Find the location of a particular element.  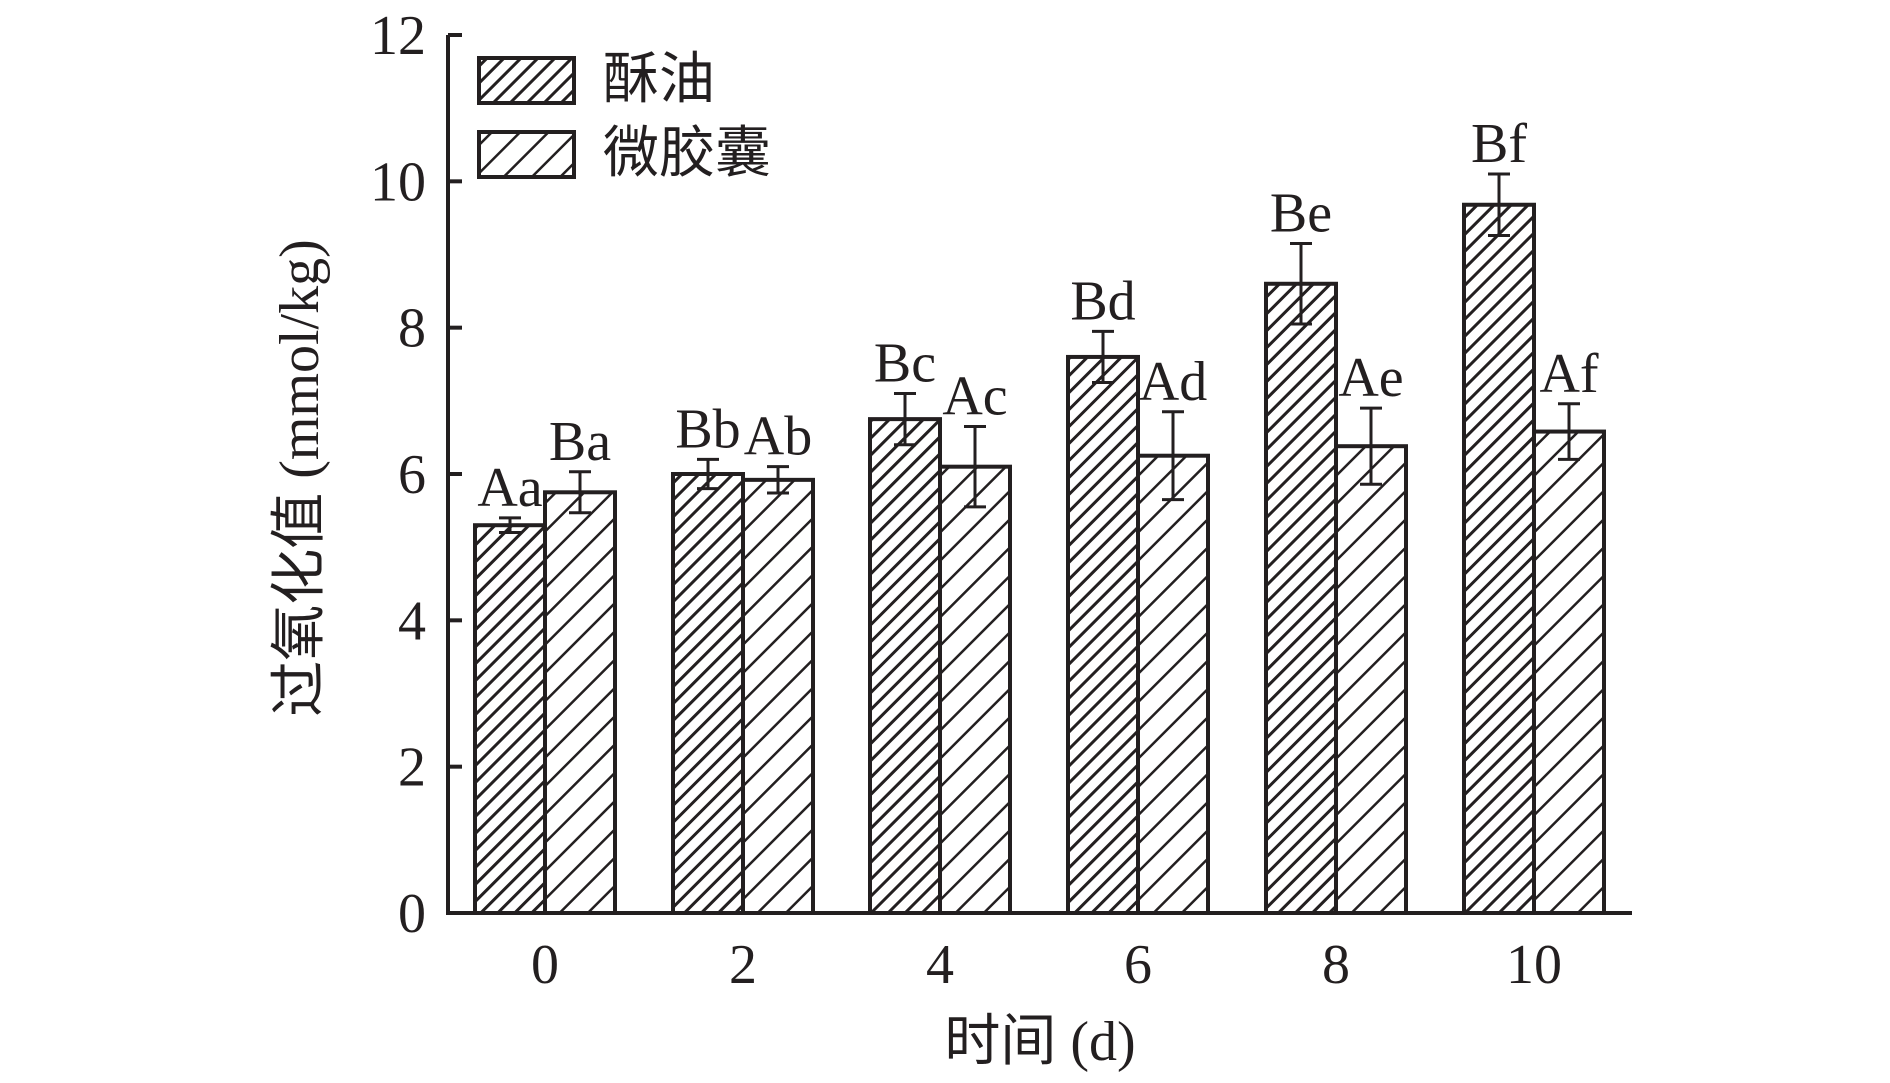

legend-item-ghee-swatch is located at coordinates (526, 80).